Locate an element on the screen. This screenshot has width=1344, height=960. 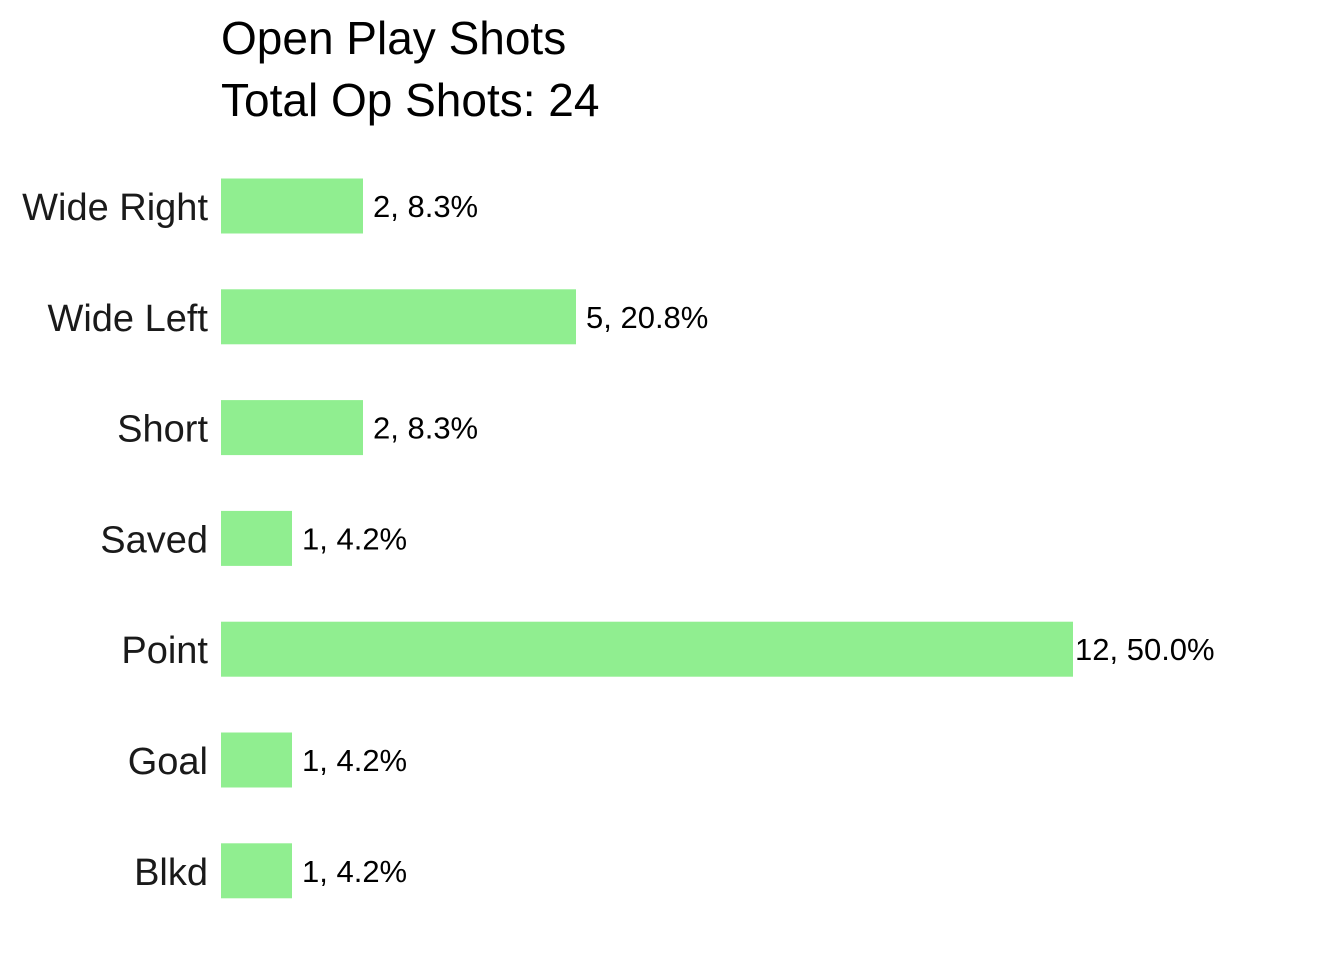
category-label: Short is located at coordinates (162, 430).